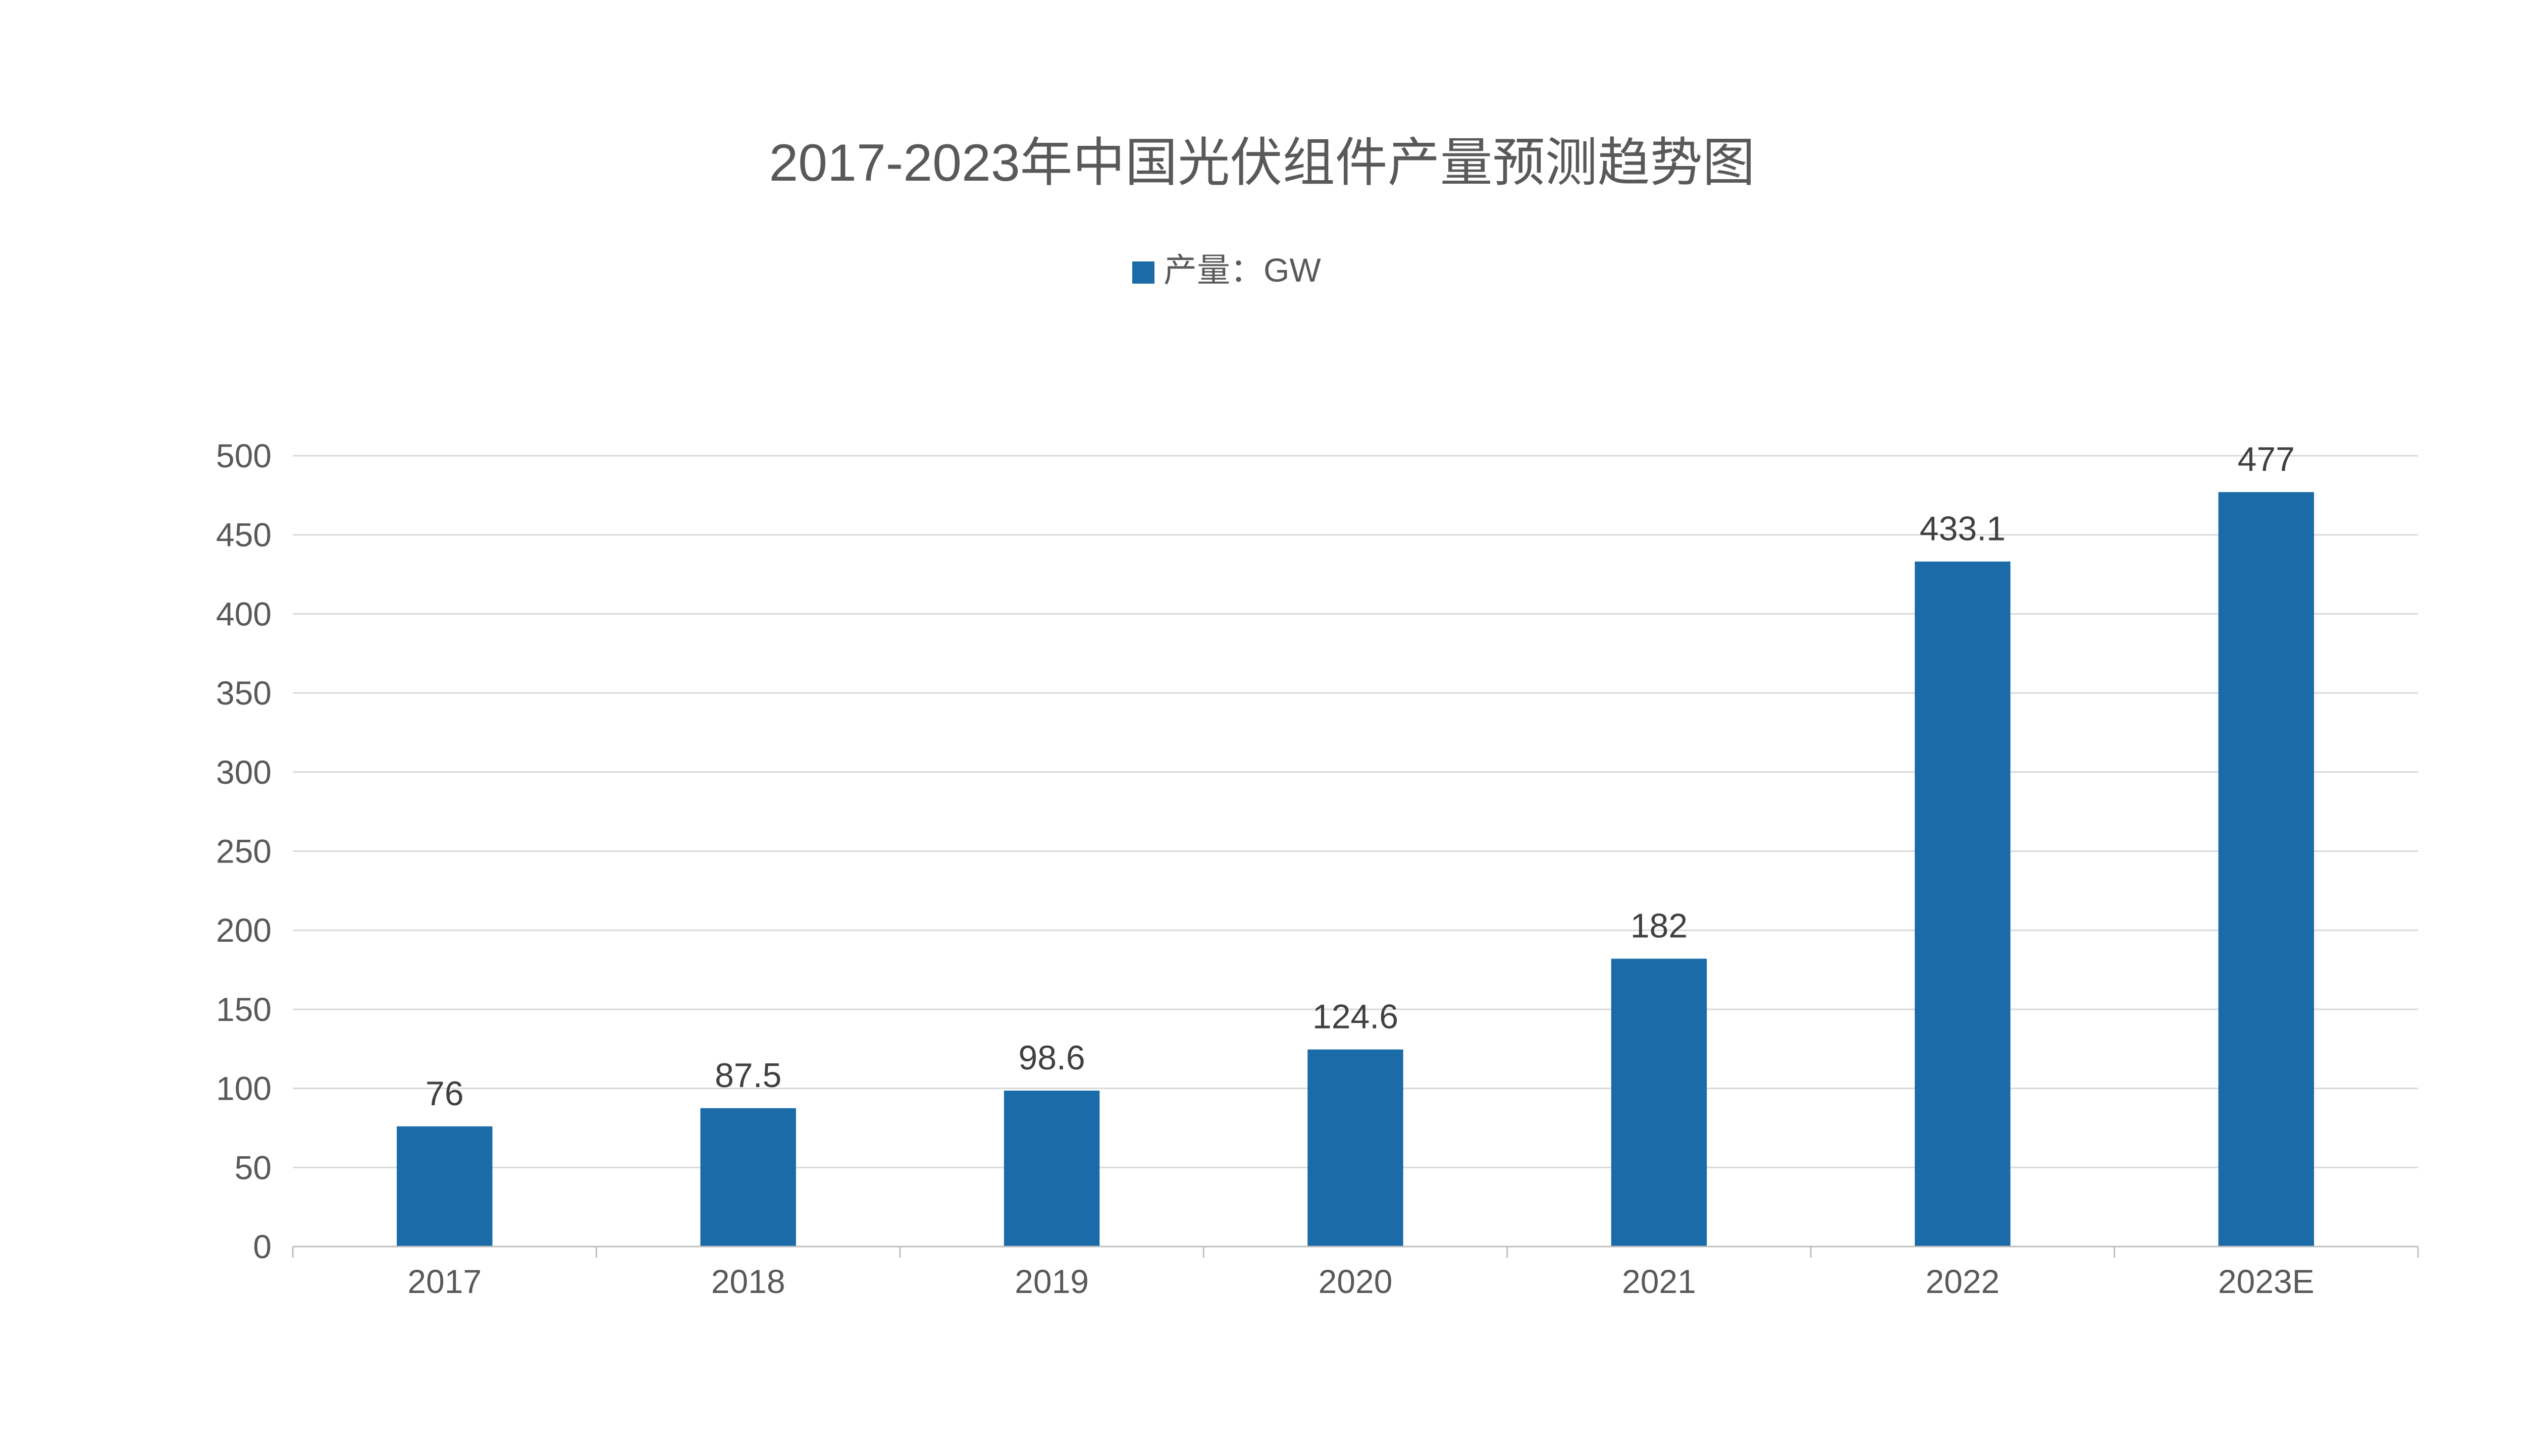  I want to click on y-tick-label: 200, so click(244, 930).